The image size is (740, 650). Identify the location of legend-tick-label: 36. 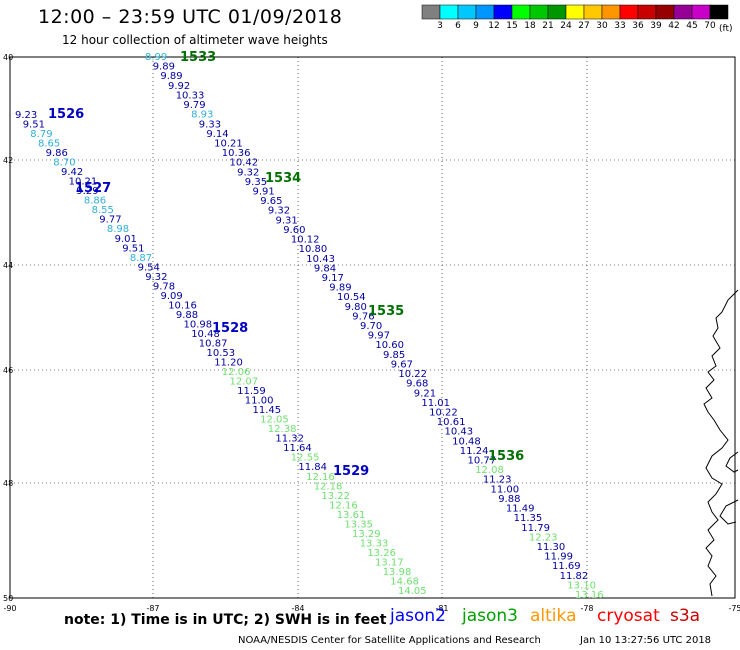
(638, 26).